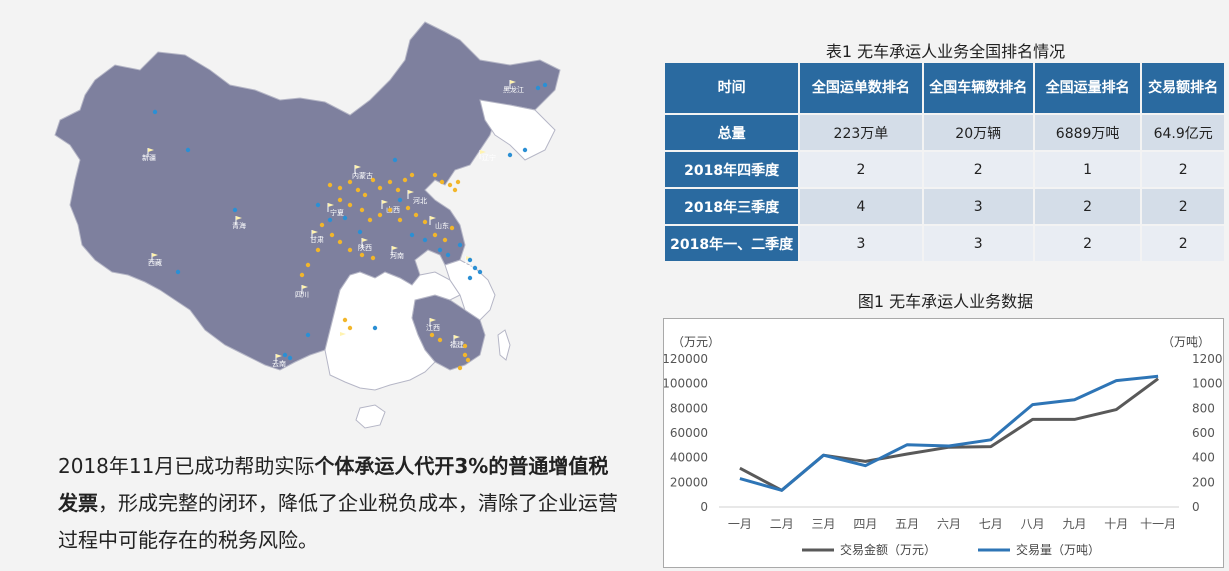 This screenshot has height=571, width=1229. What do you see at coordinates (1074, 524) in the screenshot?
I see `x-tick-label: 九月` at bounding box center [1074, 524].